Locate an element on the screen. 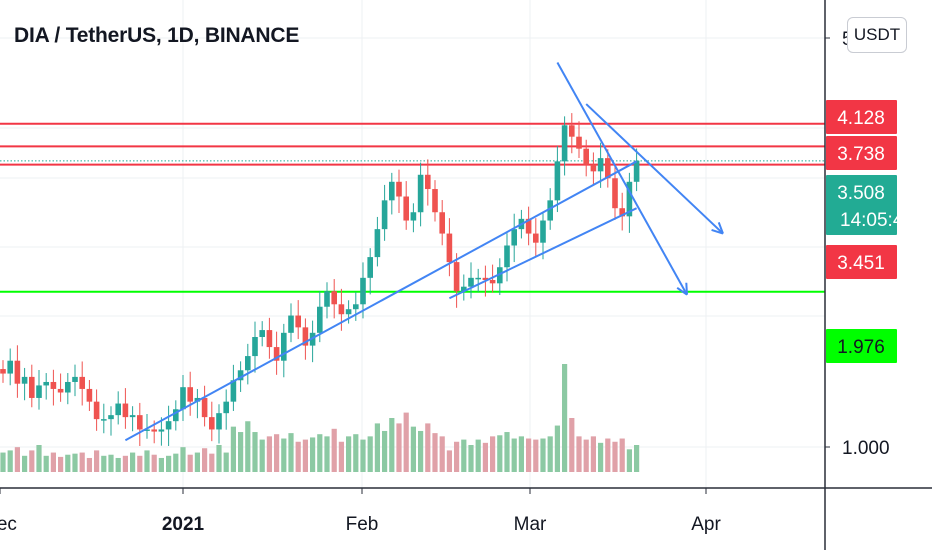  y-tick-label: 1.000 is located at coordinates (866, 448).